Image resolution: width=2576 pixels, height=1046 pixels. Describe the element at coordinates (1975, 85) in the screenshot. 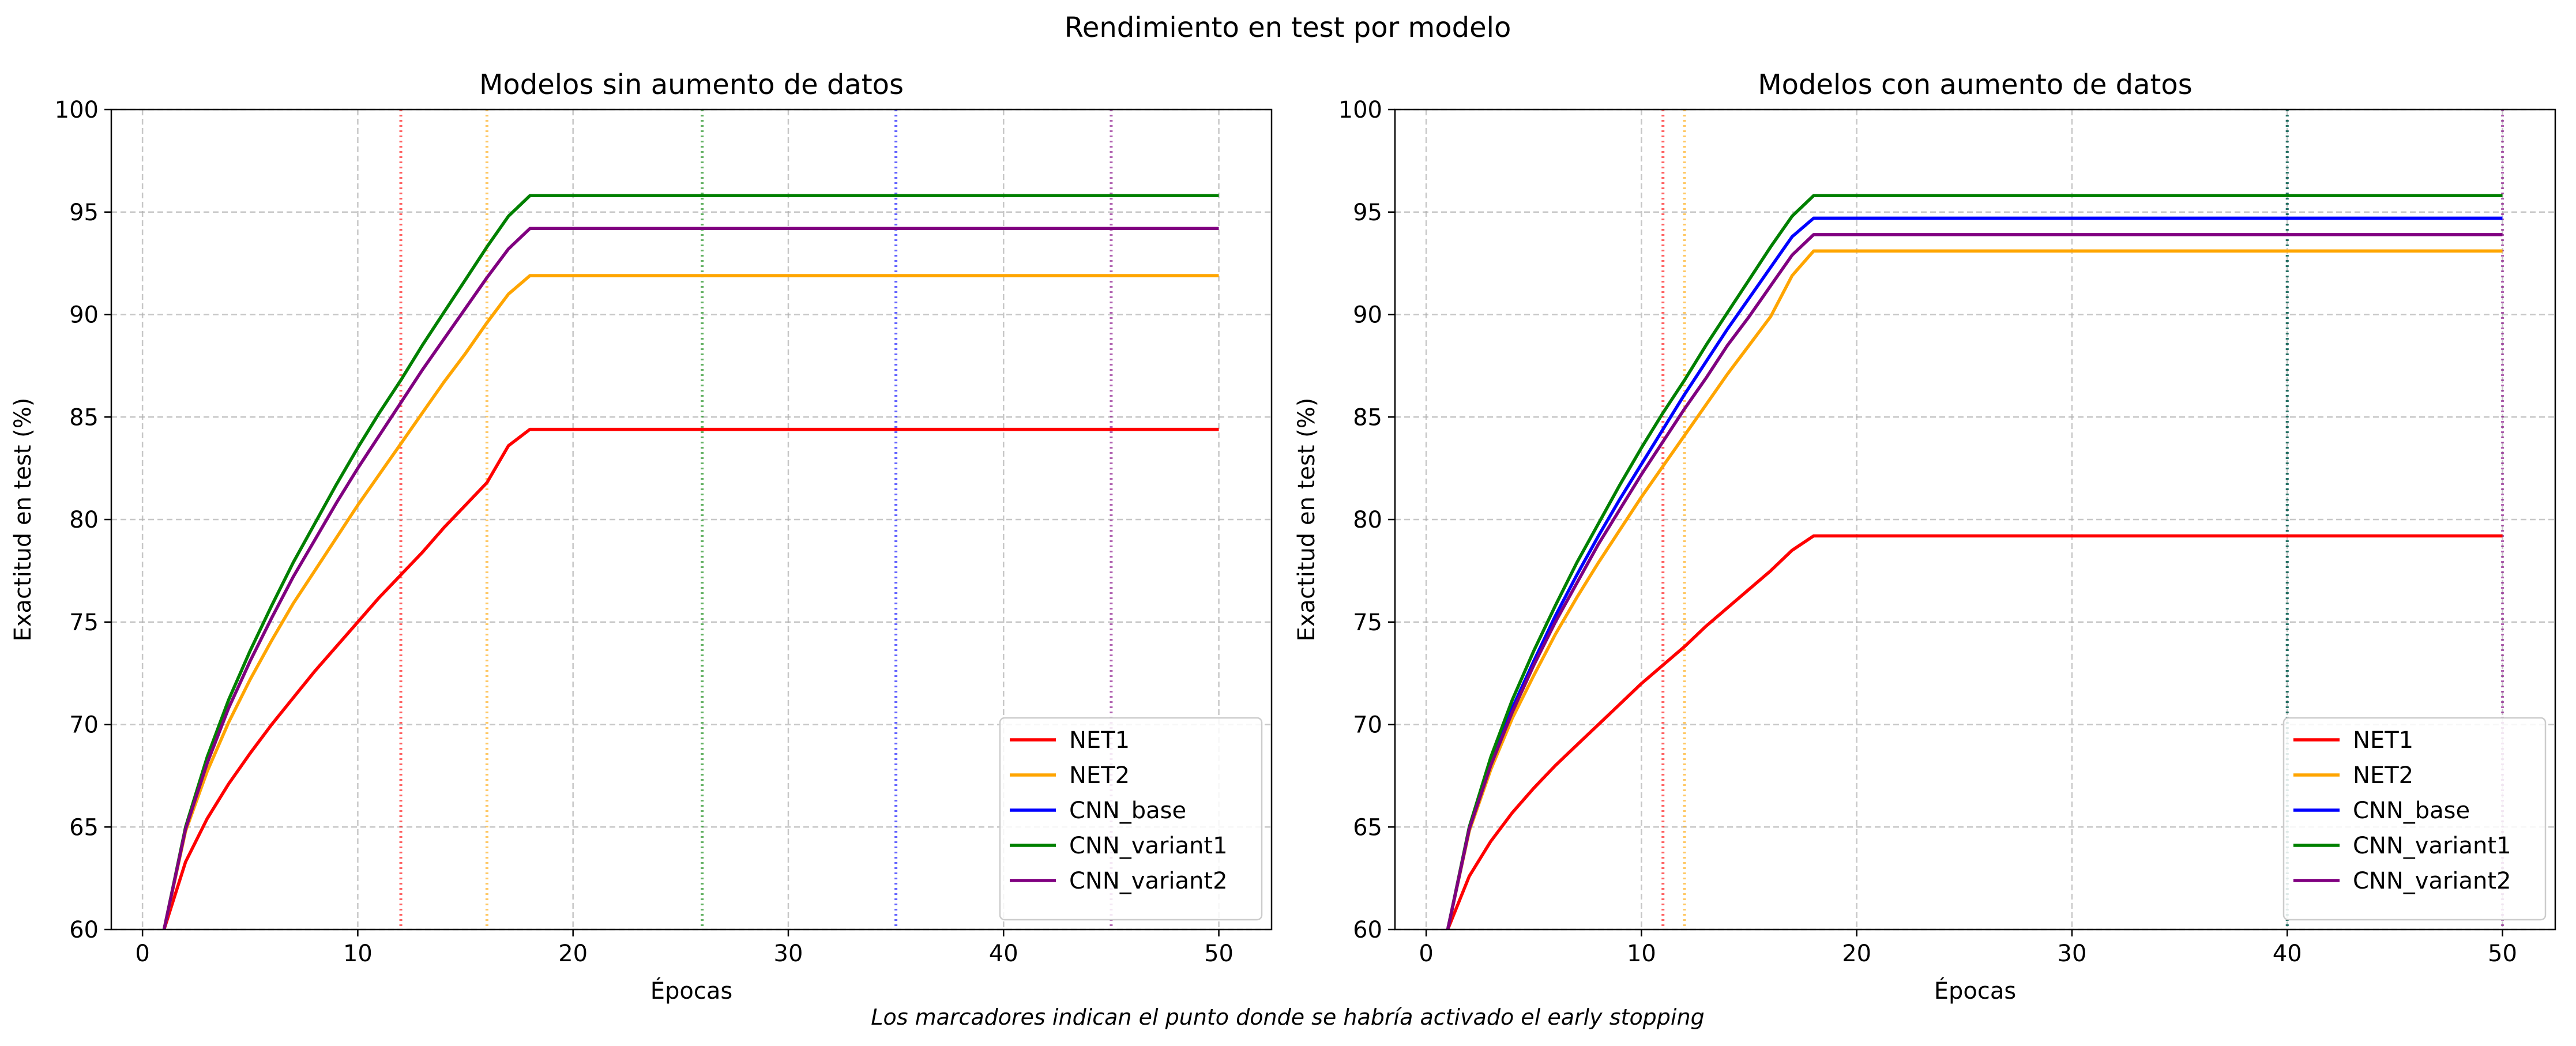

I see `axes-title: Modelos con aumento de datos` at that location.